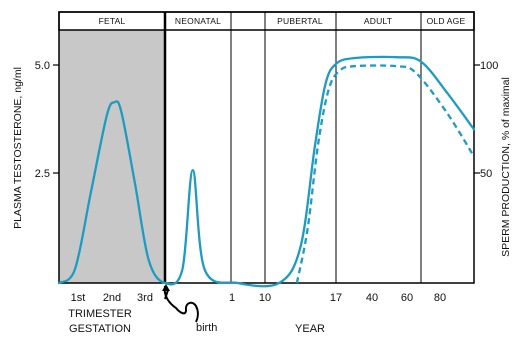  What do you see at coordinates (310, 329) in the screenshot?
I see `year-axis-title: YEAR` at bounding box center [310, 329].